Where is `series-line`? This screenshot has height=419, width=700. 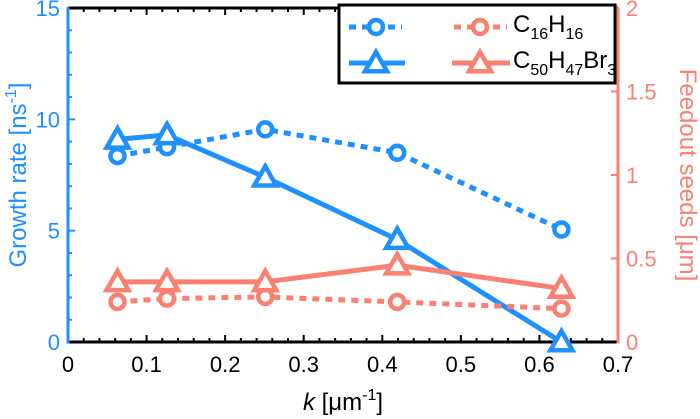
series-line is located at coordinates (339, 277).